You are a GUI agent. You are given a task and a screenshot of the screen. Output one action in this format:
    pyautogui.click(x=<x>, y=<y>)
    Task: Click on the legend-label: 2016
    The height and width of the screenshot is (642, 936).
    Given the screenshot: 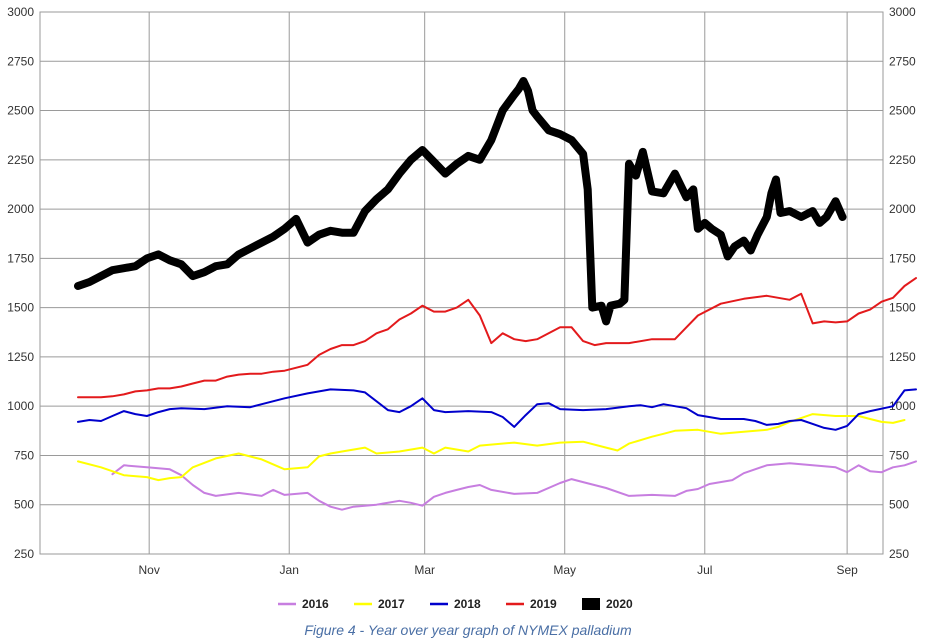 What is the action you would take?
    pyautogui.click(x=315, y=604)
    